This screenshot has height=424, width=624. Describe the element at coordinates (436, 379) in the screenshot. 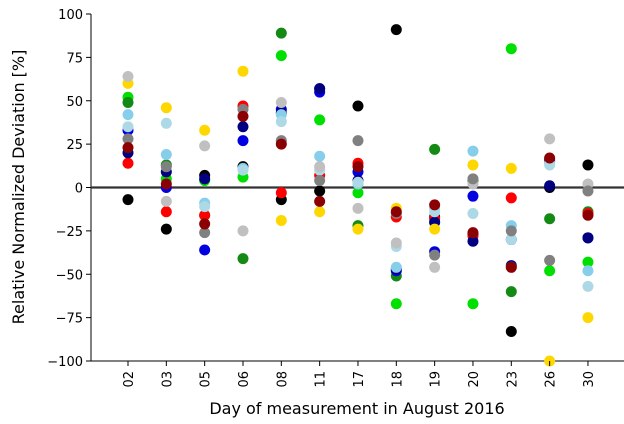

I see `x-tick-label: 19` at that location.